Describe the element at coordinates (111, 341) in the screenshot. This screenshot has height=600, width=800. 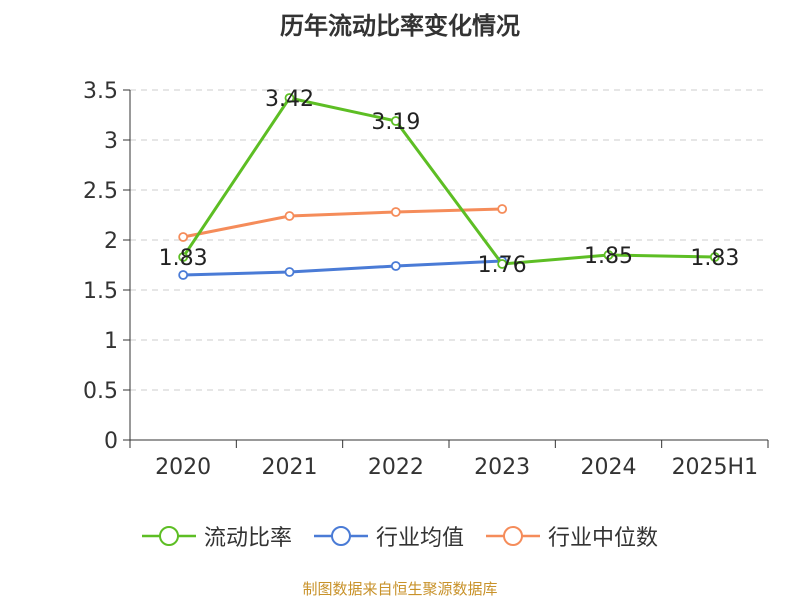
I see `y-tick-label: 1` at that location.